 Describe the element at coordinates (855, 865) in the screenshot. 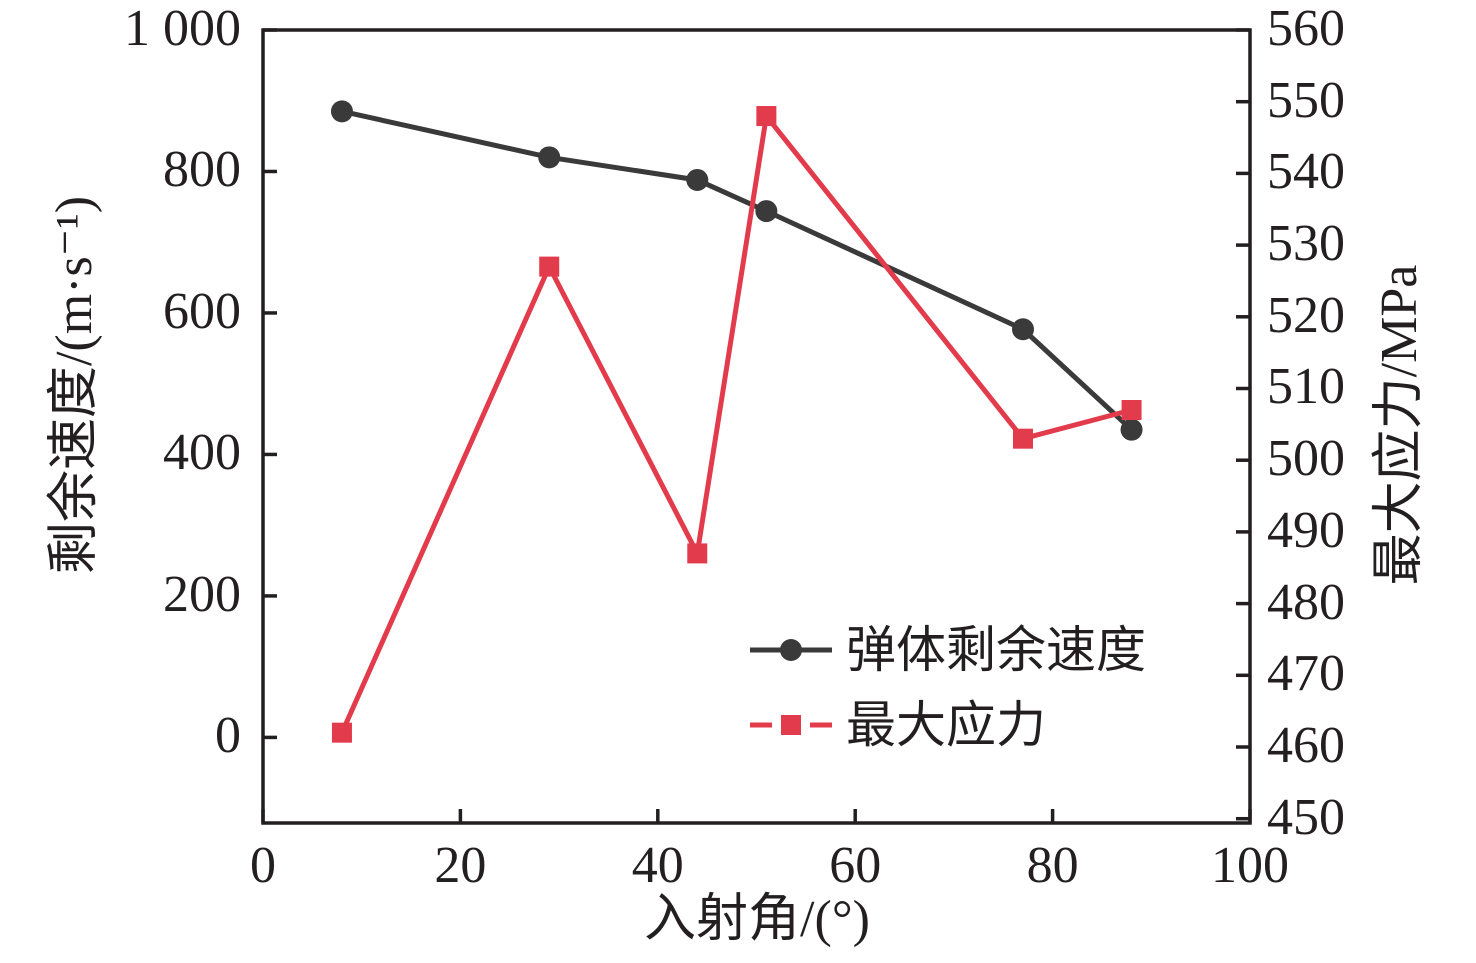

I see `x-axis-tick-label: 60` at that location.